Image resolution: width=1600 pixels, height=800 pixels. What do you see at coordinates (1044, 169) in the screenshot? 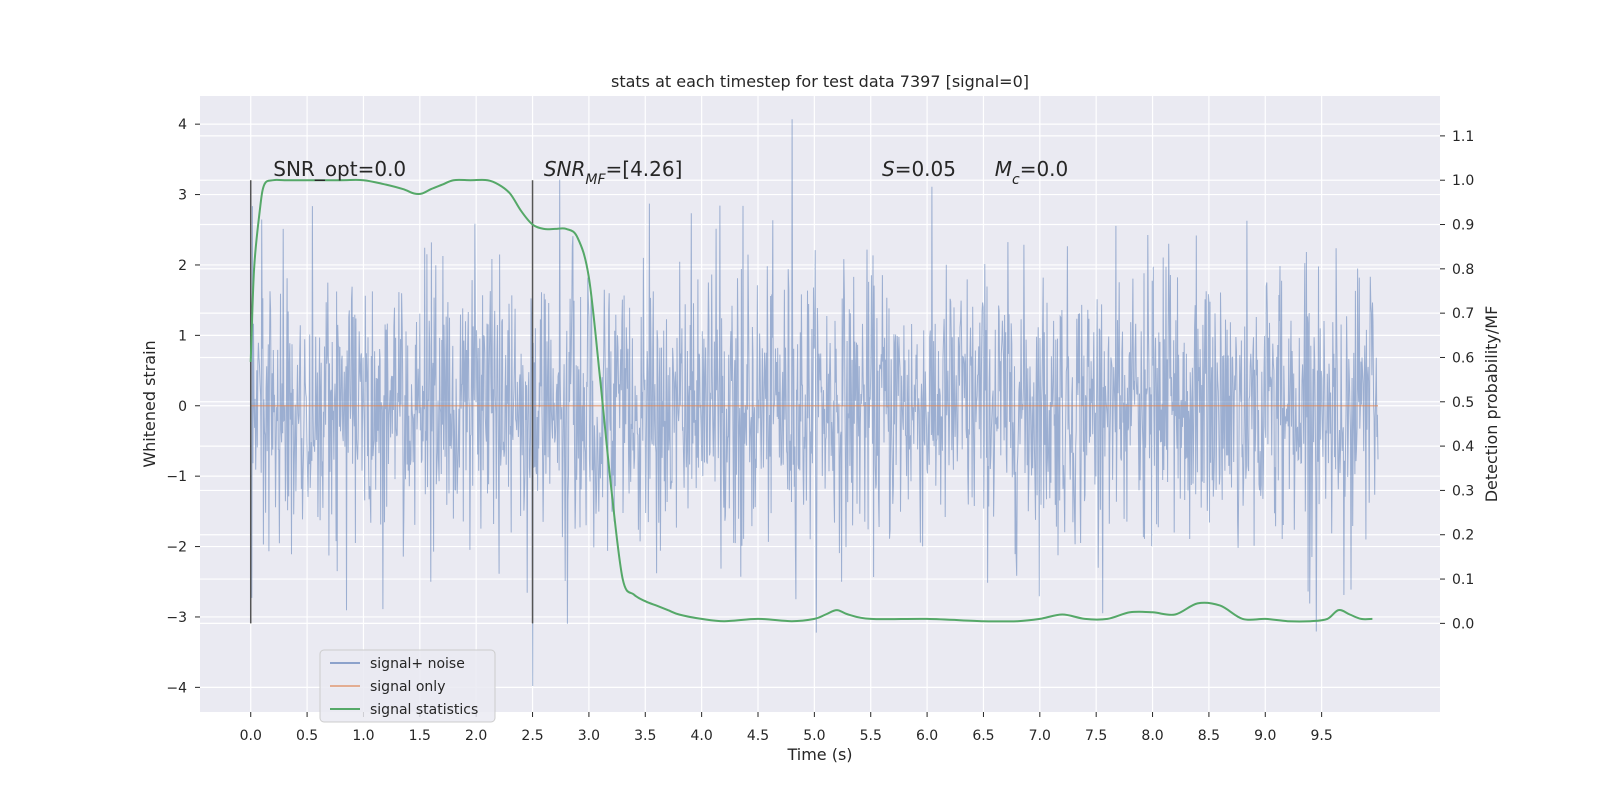
I see `annotation-part: =0.0` at bounding box center [1044, 169].